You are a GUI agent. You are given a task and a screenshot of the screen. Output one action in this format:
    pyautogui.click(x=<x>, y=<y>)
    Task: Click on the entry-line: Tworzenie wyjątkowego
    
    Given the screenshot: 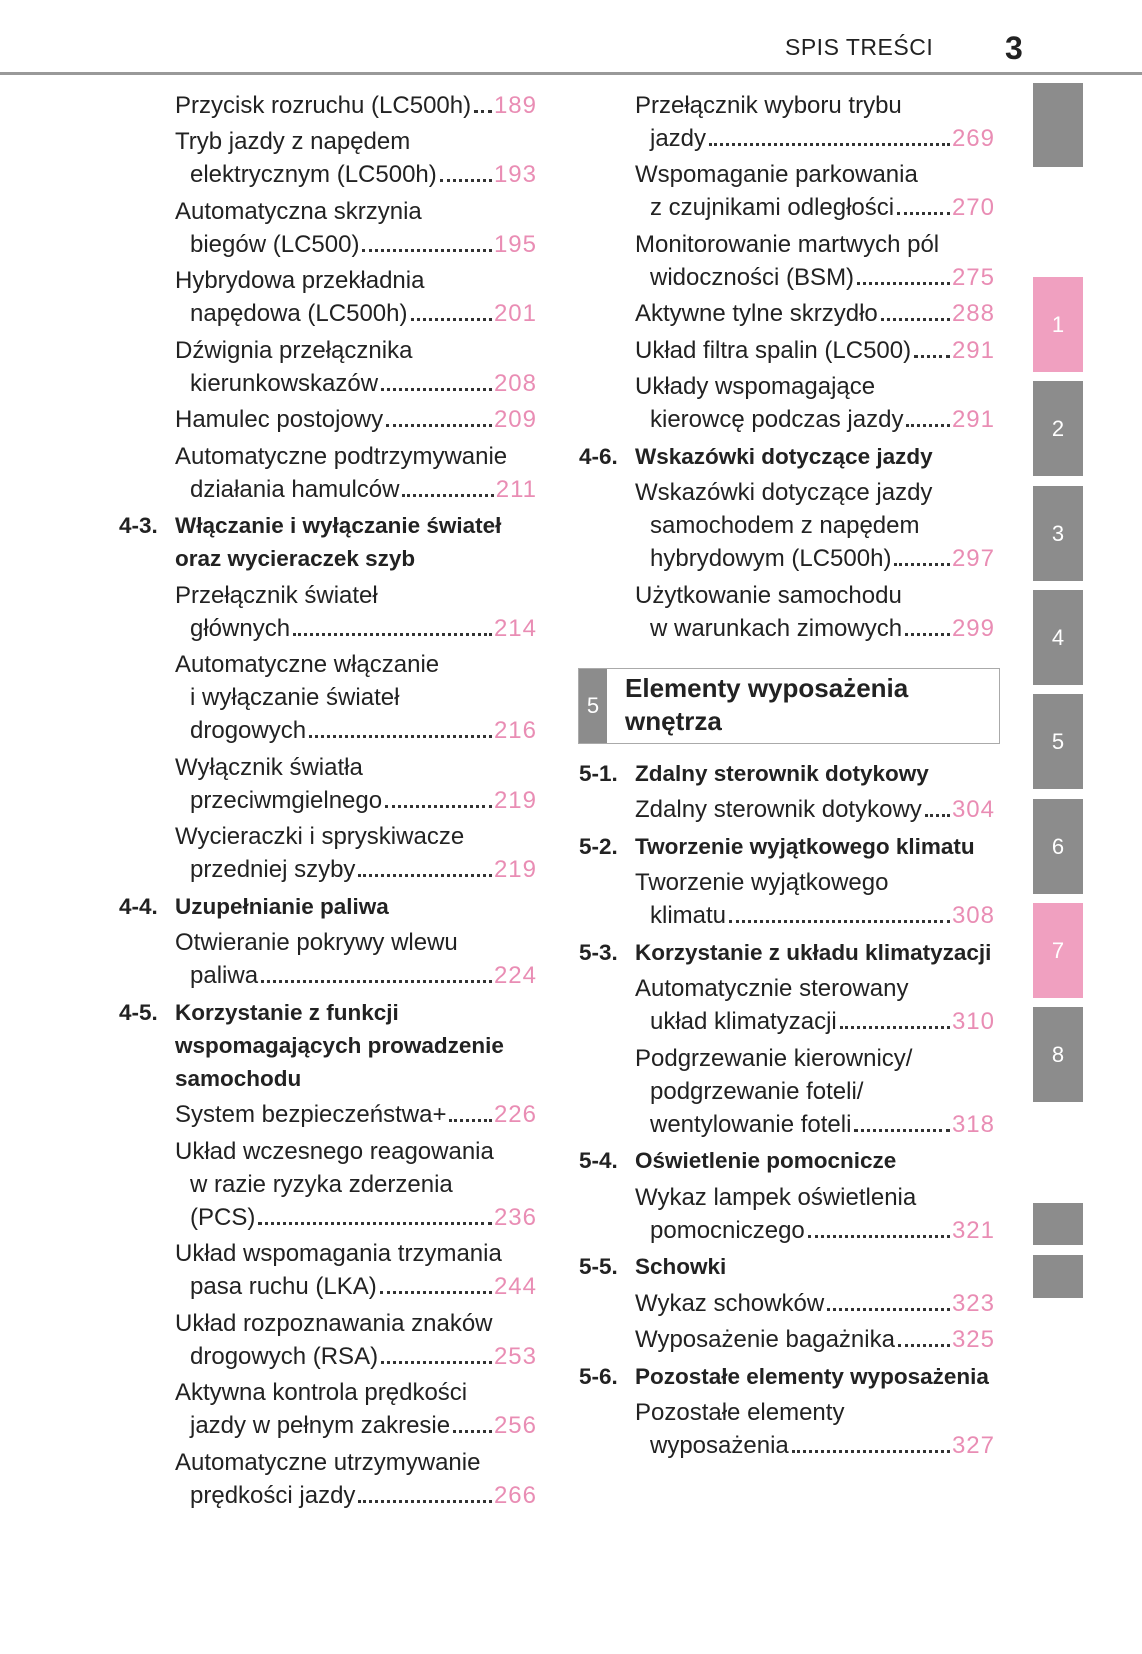 What is the action you would take?
    pyautogui.click(x=815, y=882)
    